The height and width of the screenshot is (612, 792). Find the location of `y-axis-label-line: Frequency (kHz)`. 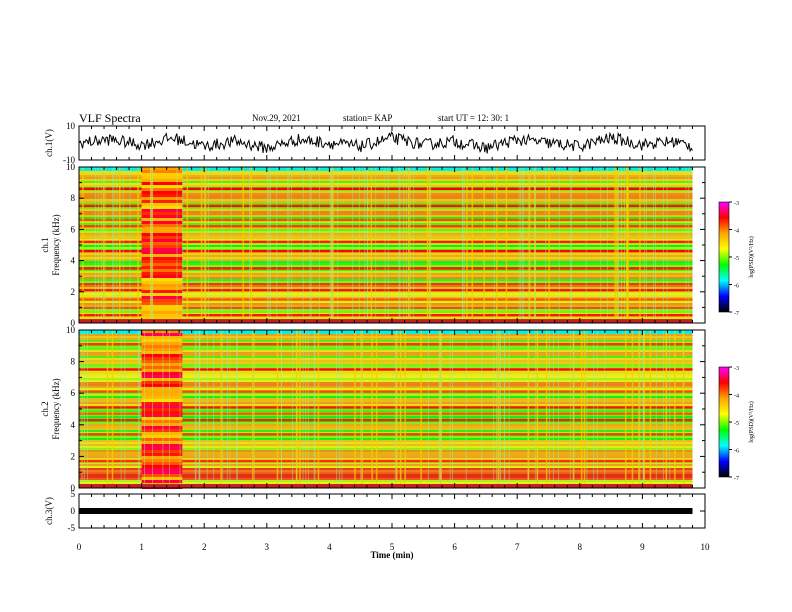

y-axis-label-line: Frequency (kHz) is located at coordinates (56, 408).